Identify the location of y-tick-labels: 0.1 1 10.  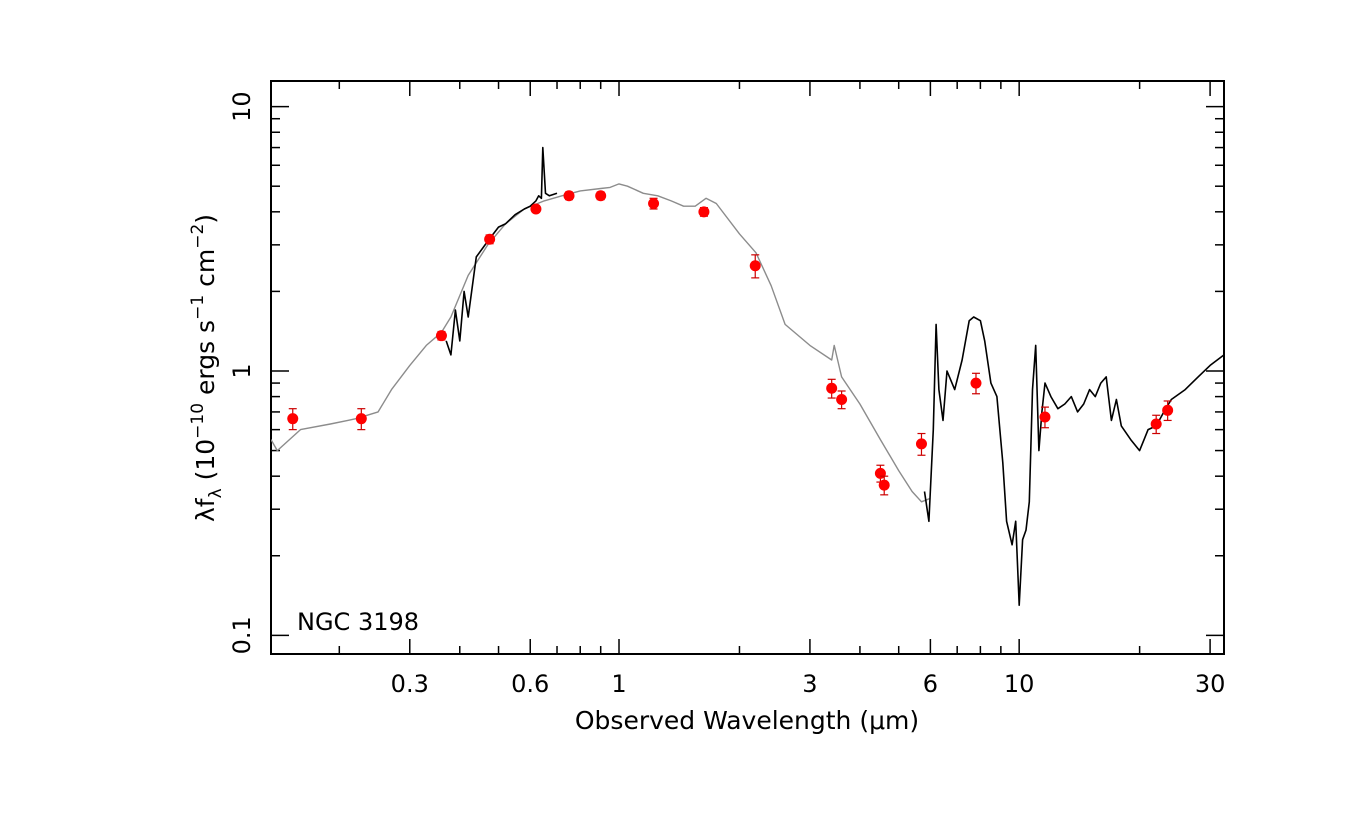
(242, 372).